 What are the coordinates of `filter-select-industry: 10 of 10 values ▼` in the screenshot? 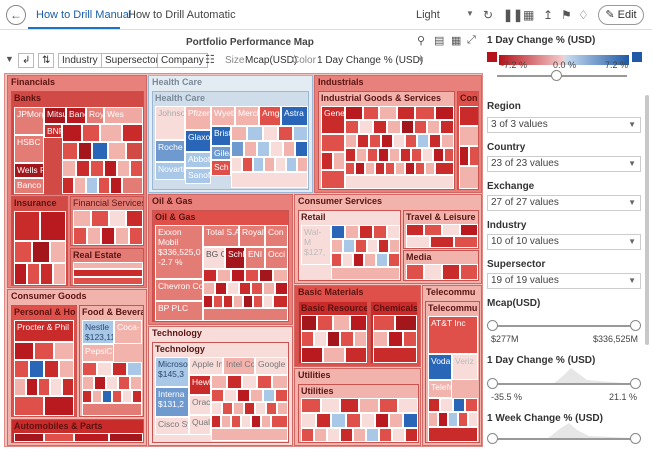 It's located at (564, 242).